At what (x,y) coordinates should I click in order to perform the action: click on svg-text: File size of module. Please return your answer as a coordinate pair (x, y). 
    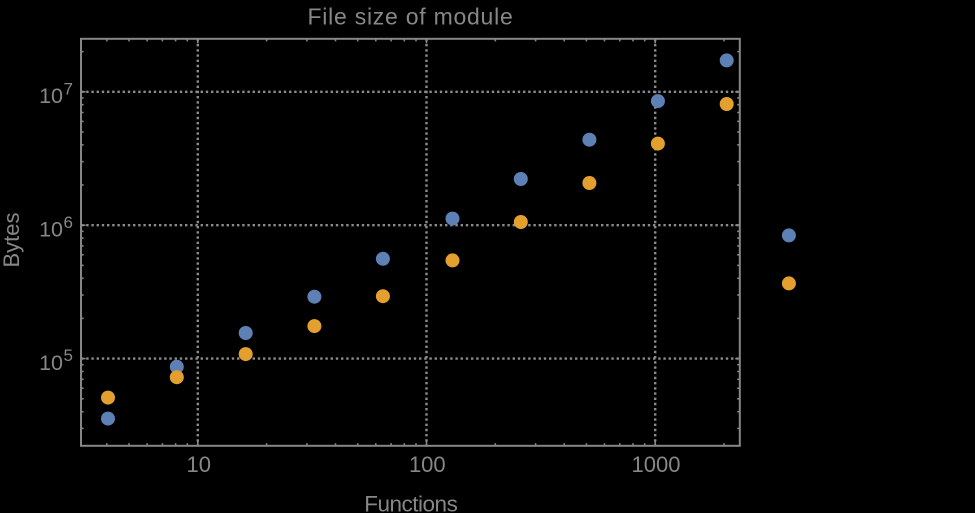
    Looking at the image, I should click on (411, 17).